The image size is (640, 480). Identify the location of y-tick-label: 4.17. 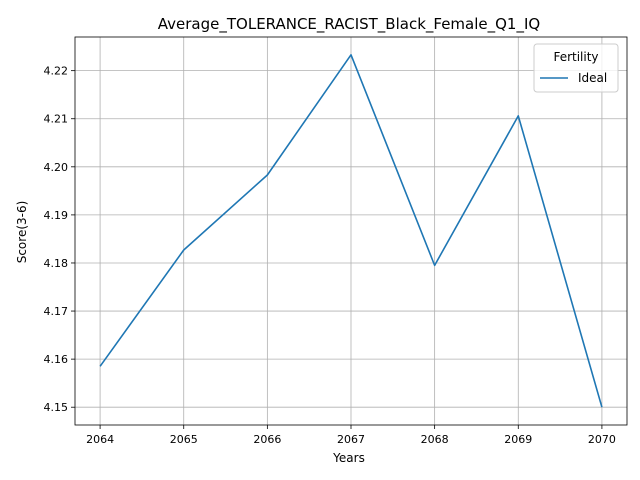
(56, 311).